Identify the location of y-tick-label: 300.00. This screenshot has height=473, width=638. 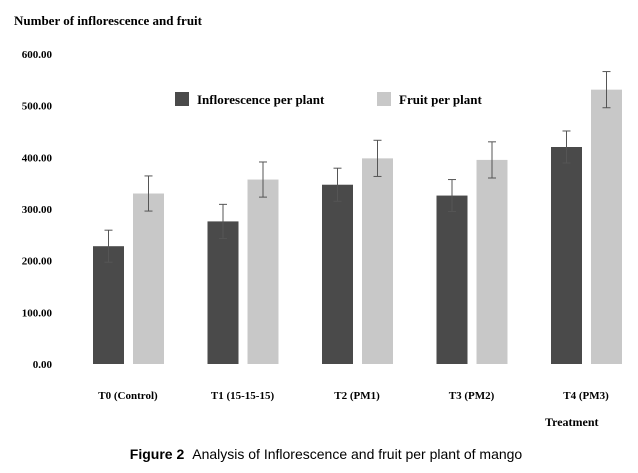
(37, 210).